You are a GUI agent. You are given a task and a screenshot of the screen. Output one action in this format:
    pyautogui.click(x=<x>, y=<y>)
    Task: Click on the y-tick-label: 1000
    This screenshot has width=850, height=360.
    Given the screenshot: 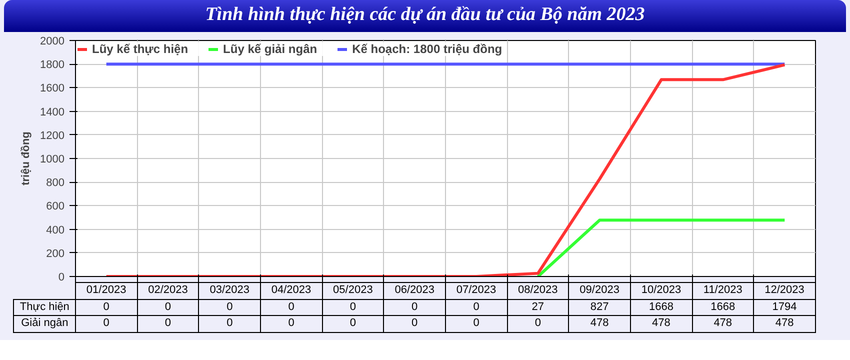 What is the action you would take?
    pyautogui.click(x=52, y=160)
    